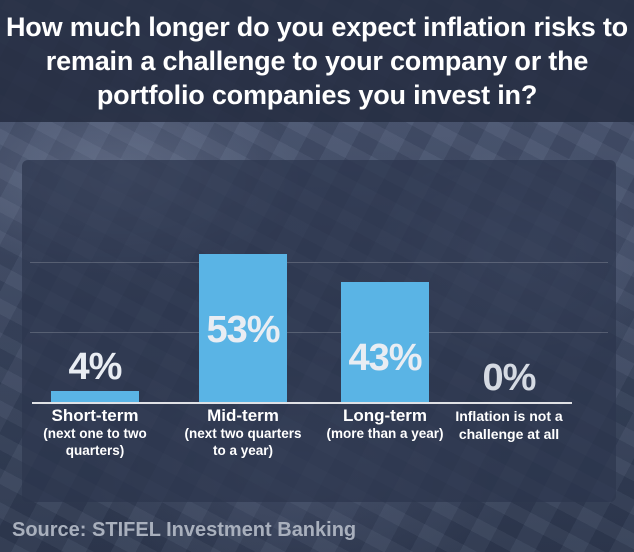 The width and height of the screenshot is (634, 552). Describe the element at coordinates (95, 415) in the screenshot. I see `category-name: Short-term` at that location.